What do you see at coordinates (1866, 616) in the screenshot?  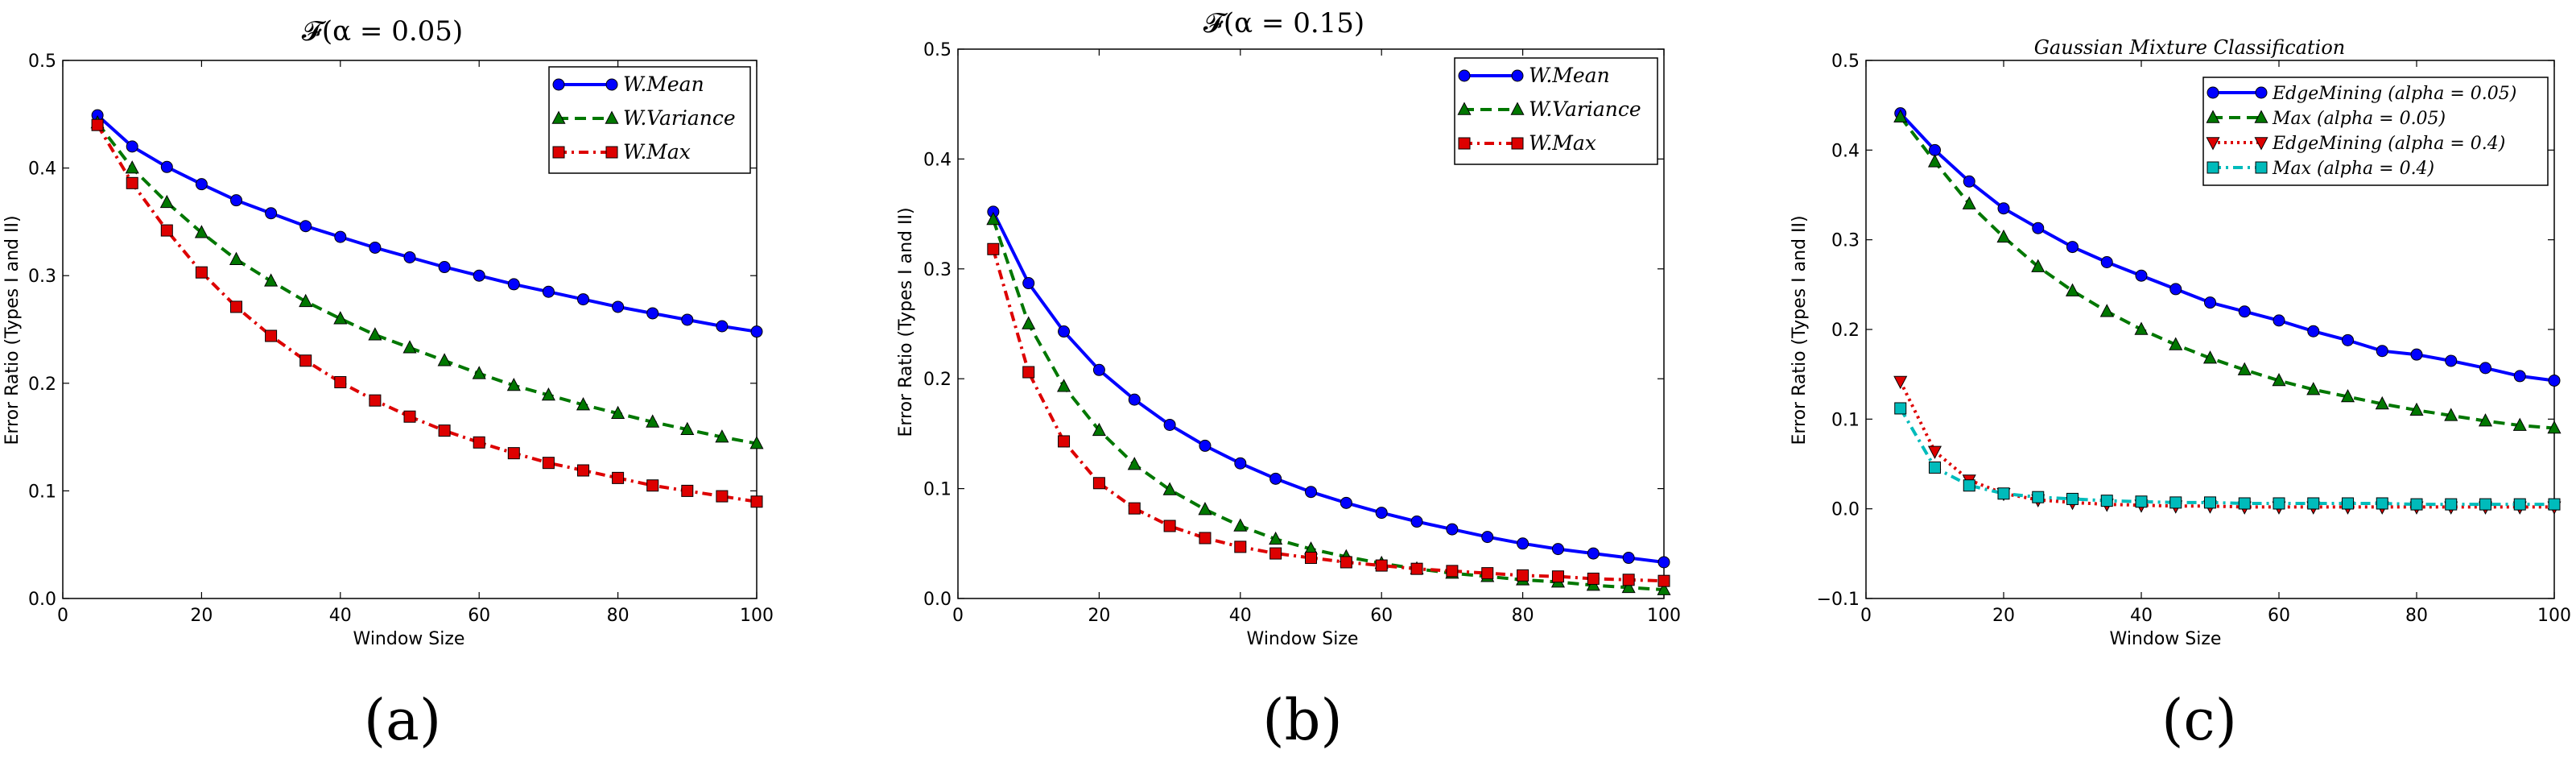 I see `x-tick-label: 0` at bounding box center [1866, 616].